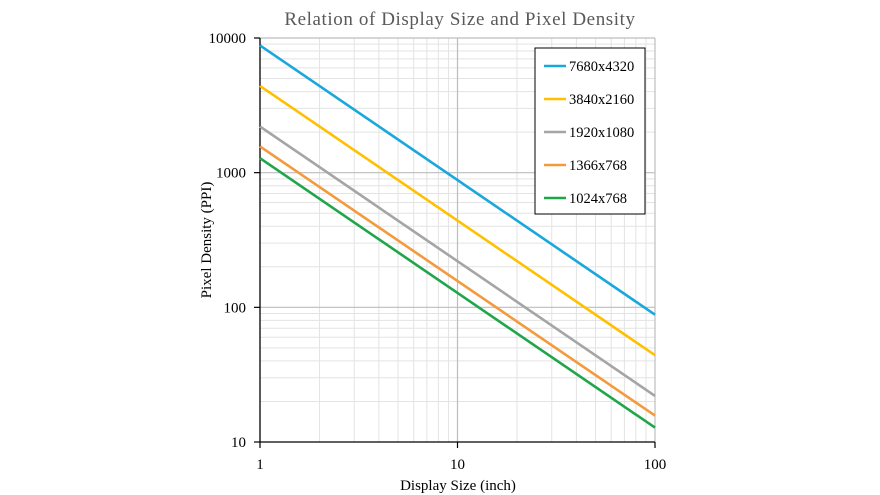 Image resolution: width=880 pixels, height=495 pixels. Describe the element at coordinates (260, 465) in the screenshot. I see `x-tick-label: 1` at that location.